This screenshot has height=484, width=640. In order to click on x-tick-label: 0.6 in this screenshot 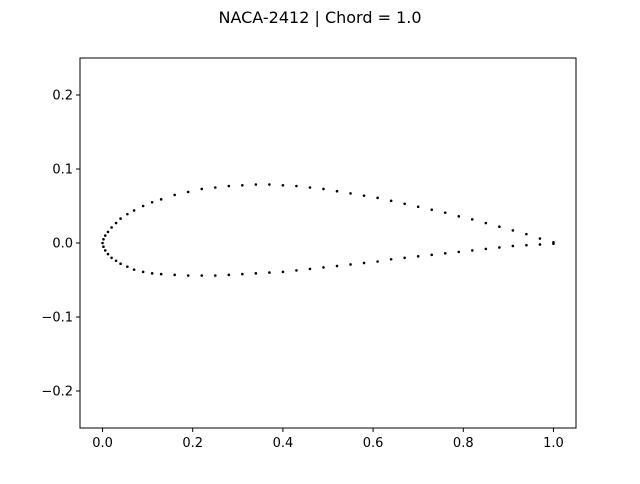, I will do `click(373, 443)`.